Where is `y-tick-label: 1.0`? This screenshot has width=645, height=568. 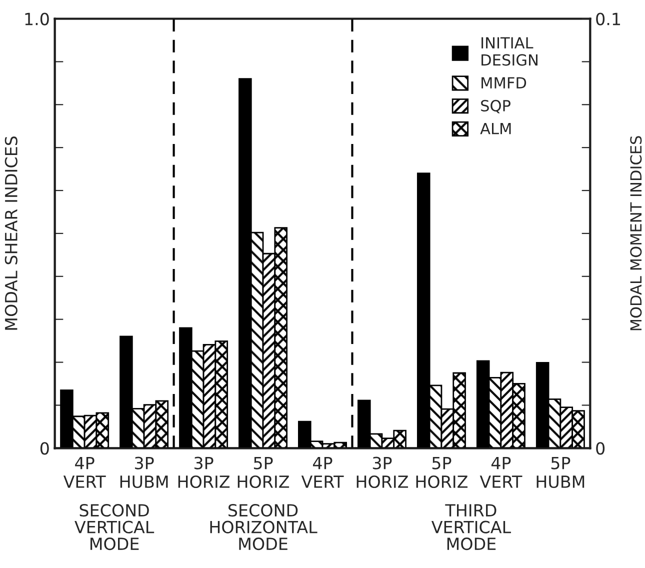
y-tick-label: 1.0 is located at coordinates (37, 19).